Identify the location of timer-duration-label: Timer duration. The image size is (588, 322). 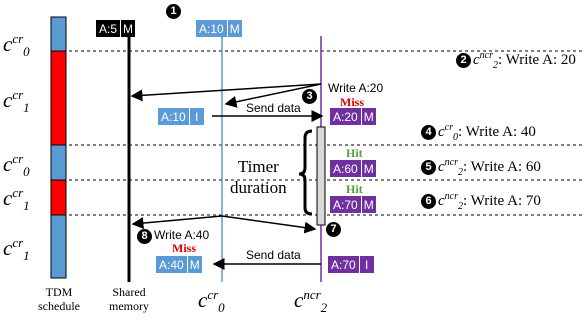
(258, 177).